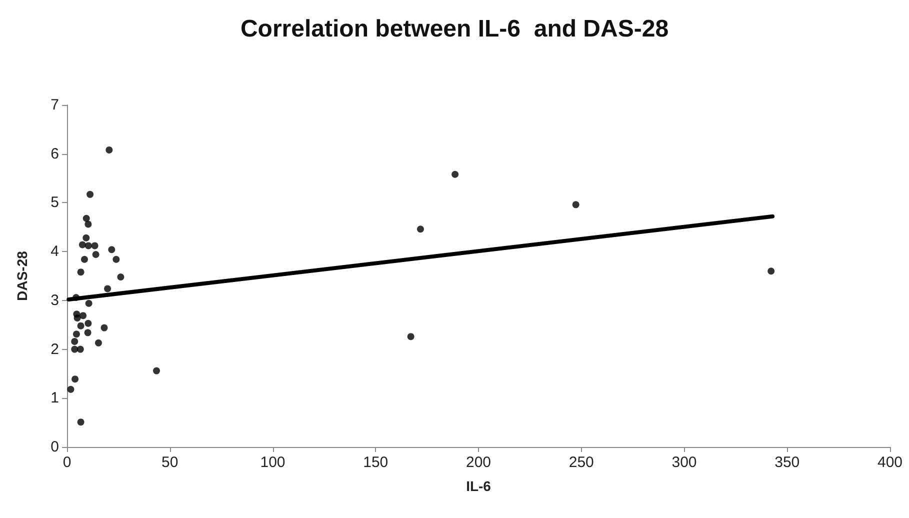 Image resolution: width=909 pixels, height=518 pixels. I want to click on x-tick-label: 100, so click(273, 462).